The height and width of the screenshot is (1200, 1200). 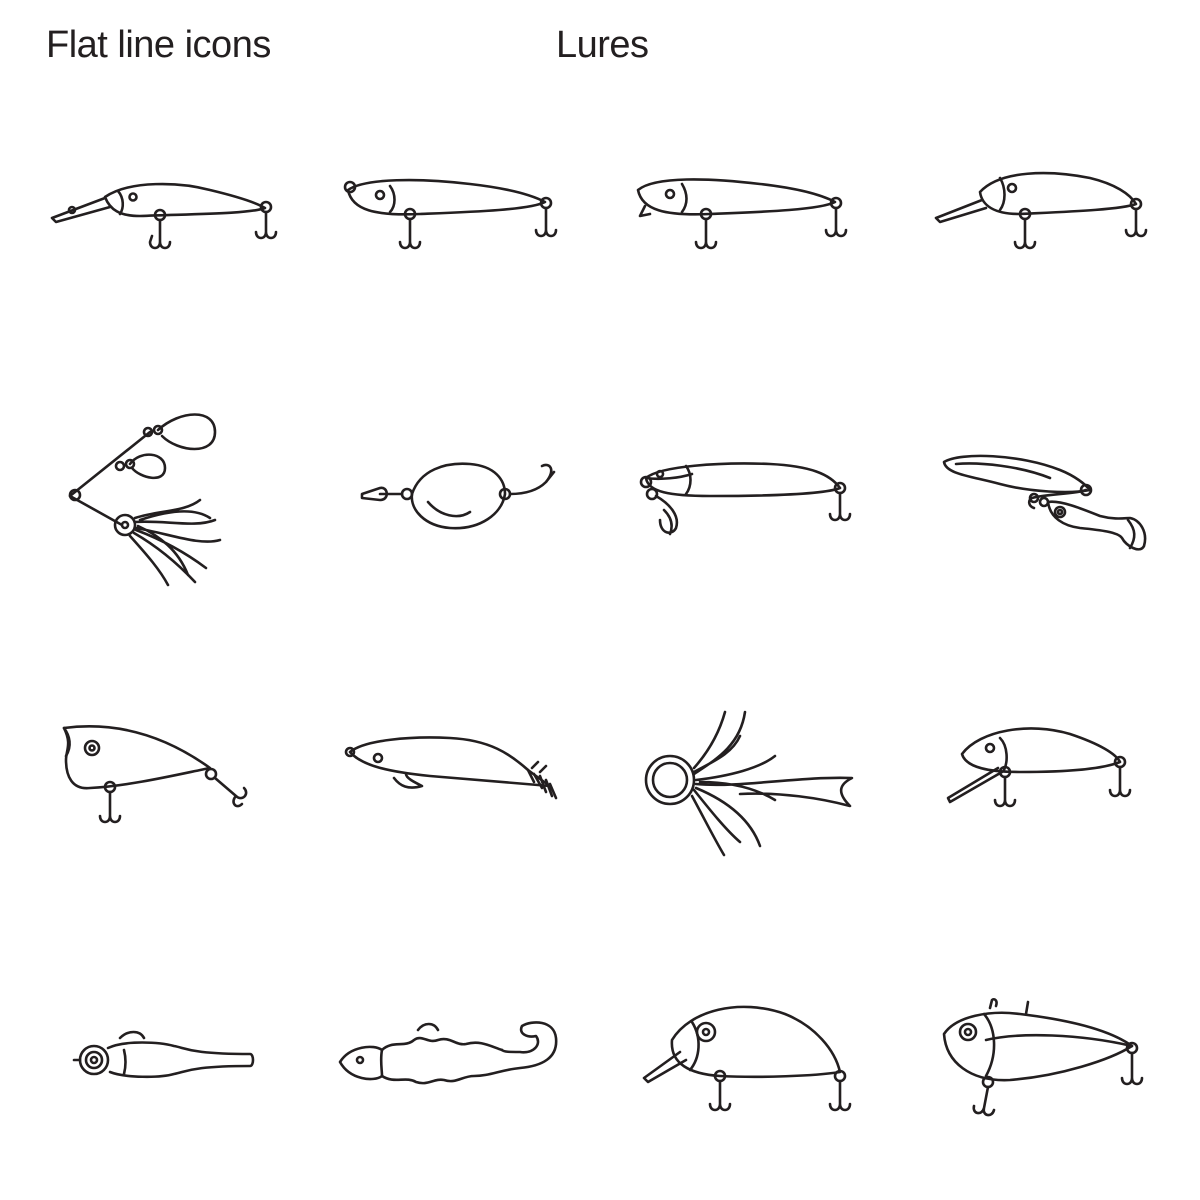 I want to click on curly-tail-grub-icon, so click(x=460, y=1060).